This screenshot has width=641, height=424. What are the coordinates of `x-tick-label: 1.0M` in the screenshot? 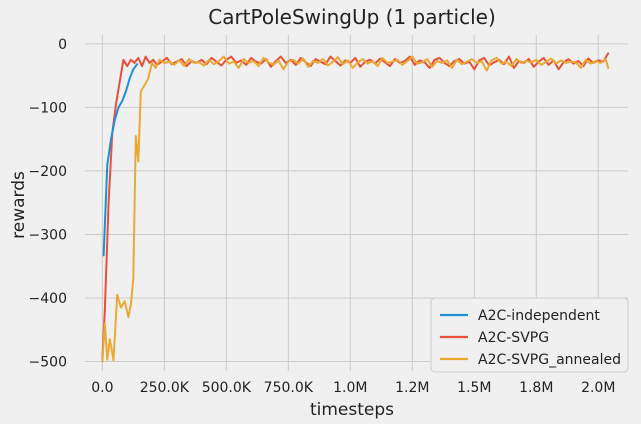 It's located at (350, 388).